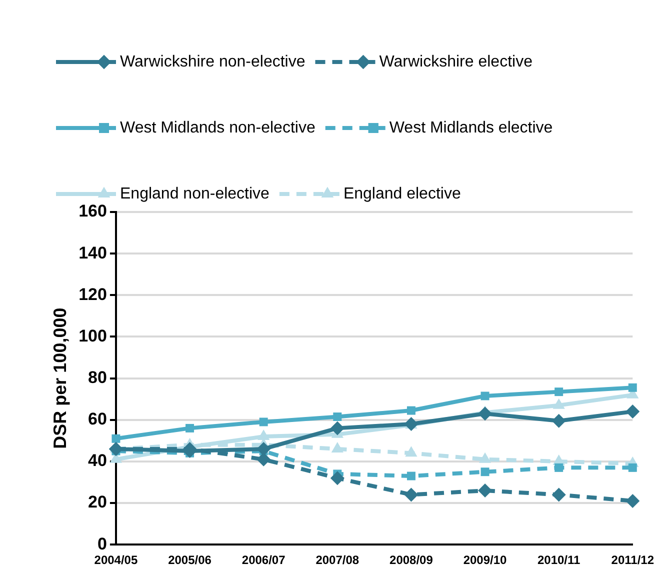  Describe the element at coordinates (632, 560) in the screenshot. I see `x-tick-label: 2011/12` at that location.